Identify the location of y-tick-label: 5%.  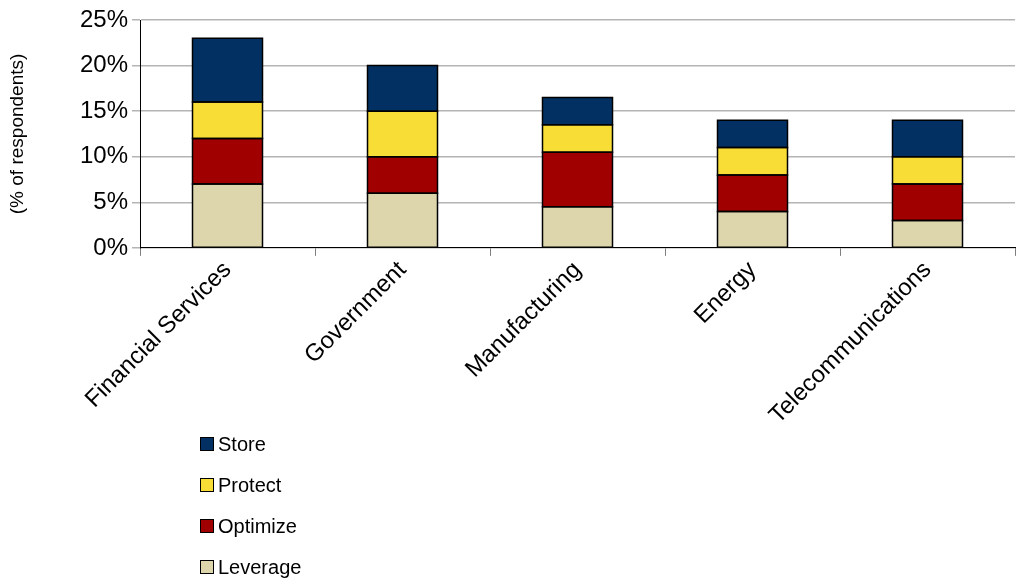
(110, 200).